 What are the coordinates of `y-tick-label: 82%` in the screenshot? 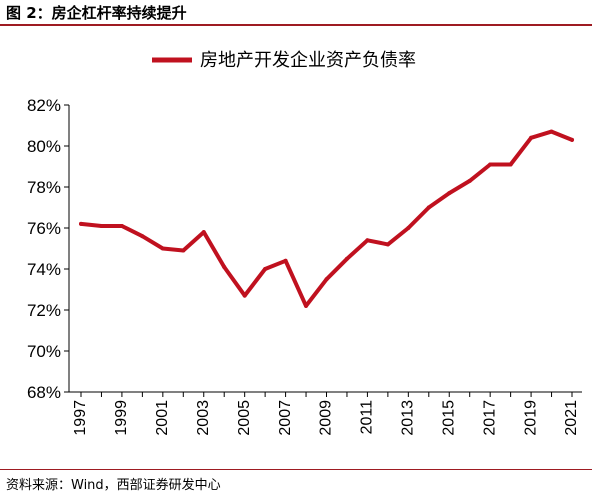 It's located at (44, 105).